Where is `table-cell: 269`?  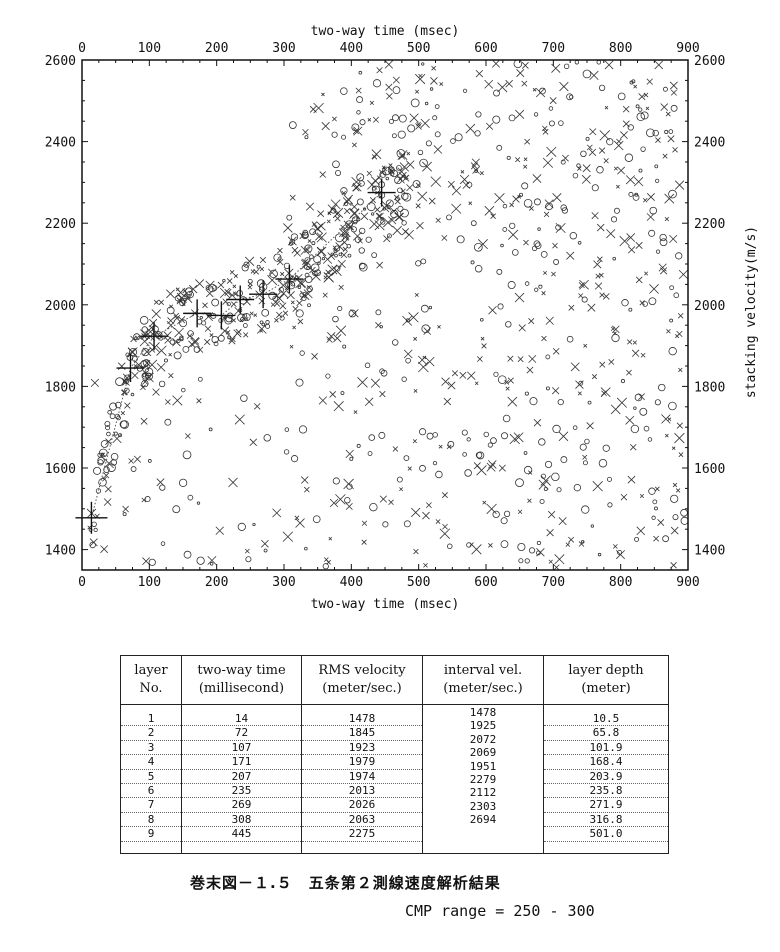
table-cell: 269 is located at coordinates (241, 805).